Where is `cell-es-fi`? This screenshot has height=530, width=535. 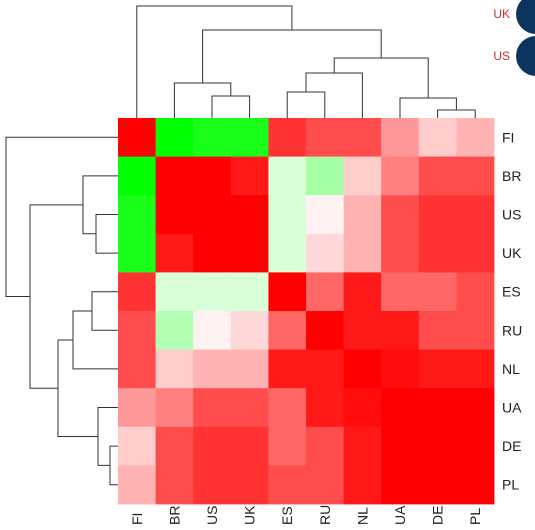
cell-es-fi is located at coordinates (137, 292).